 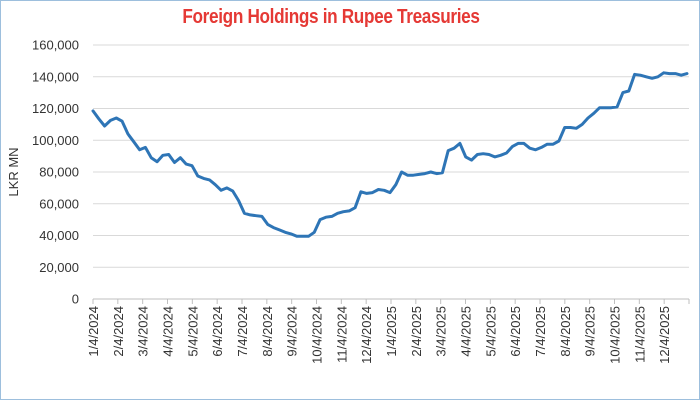 I want to click on x-tick-label: 7/4/2025, so click(x=540, y=331).